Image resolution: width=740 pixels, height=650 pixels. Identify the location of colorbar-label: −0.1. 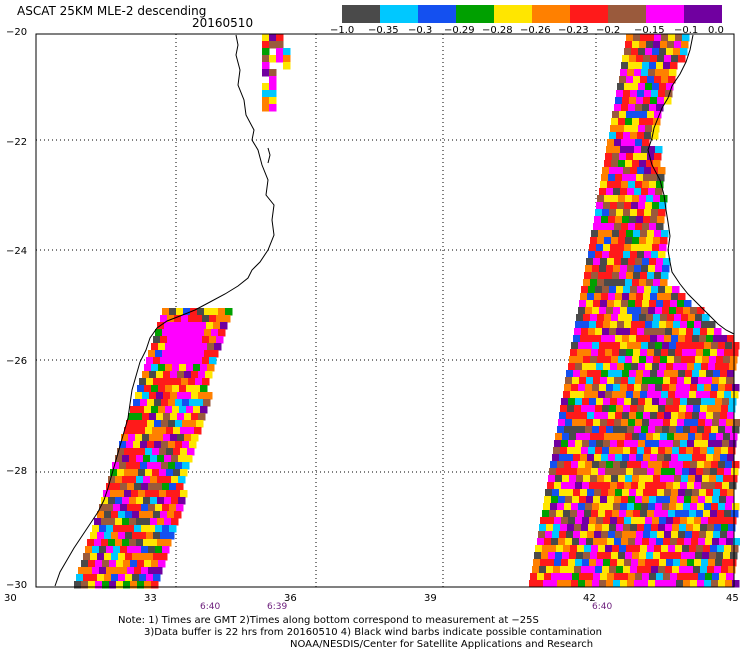
(686, 30).